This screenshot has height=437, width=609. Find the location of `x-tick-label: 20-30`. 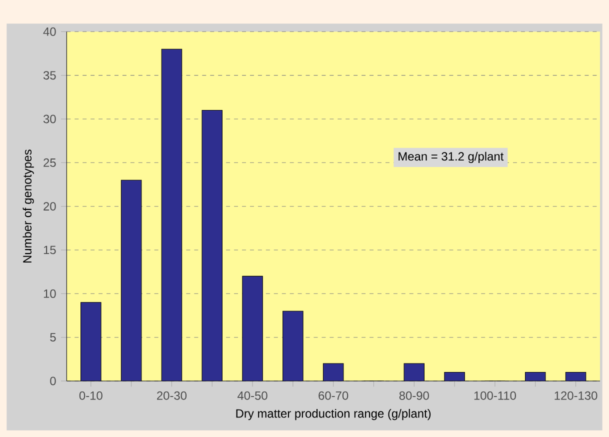

x-tick-label: 20-30 is located at coordinates (172, 395).